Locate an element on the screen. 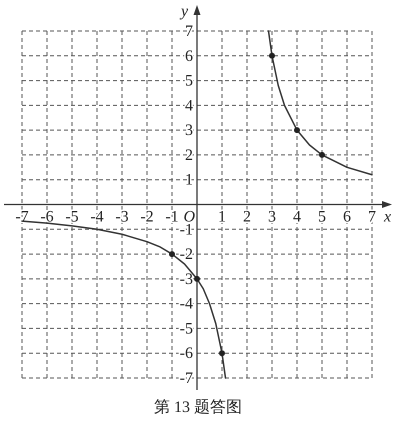 The height and width of the screenshot is (425, 396). y-tick-label: -4 is located at coordinates (186, 304).